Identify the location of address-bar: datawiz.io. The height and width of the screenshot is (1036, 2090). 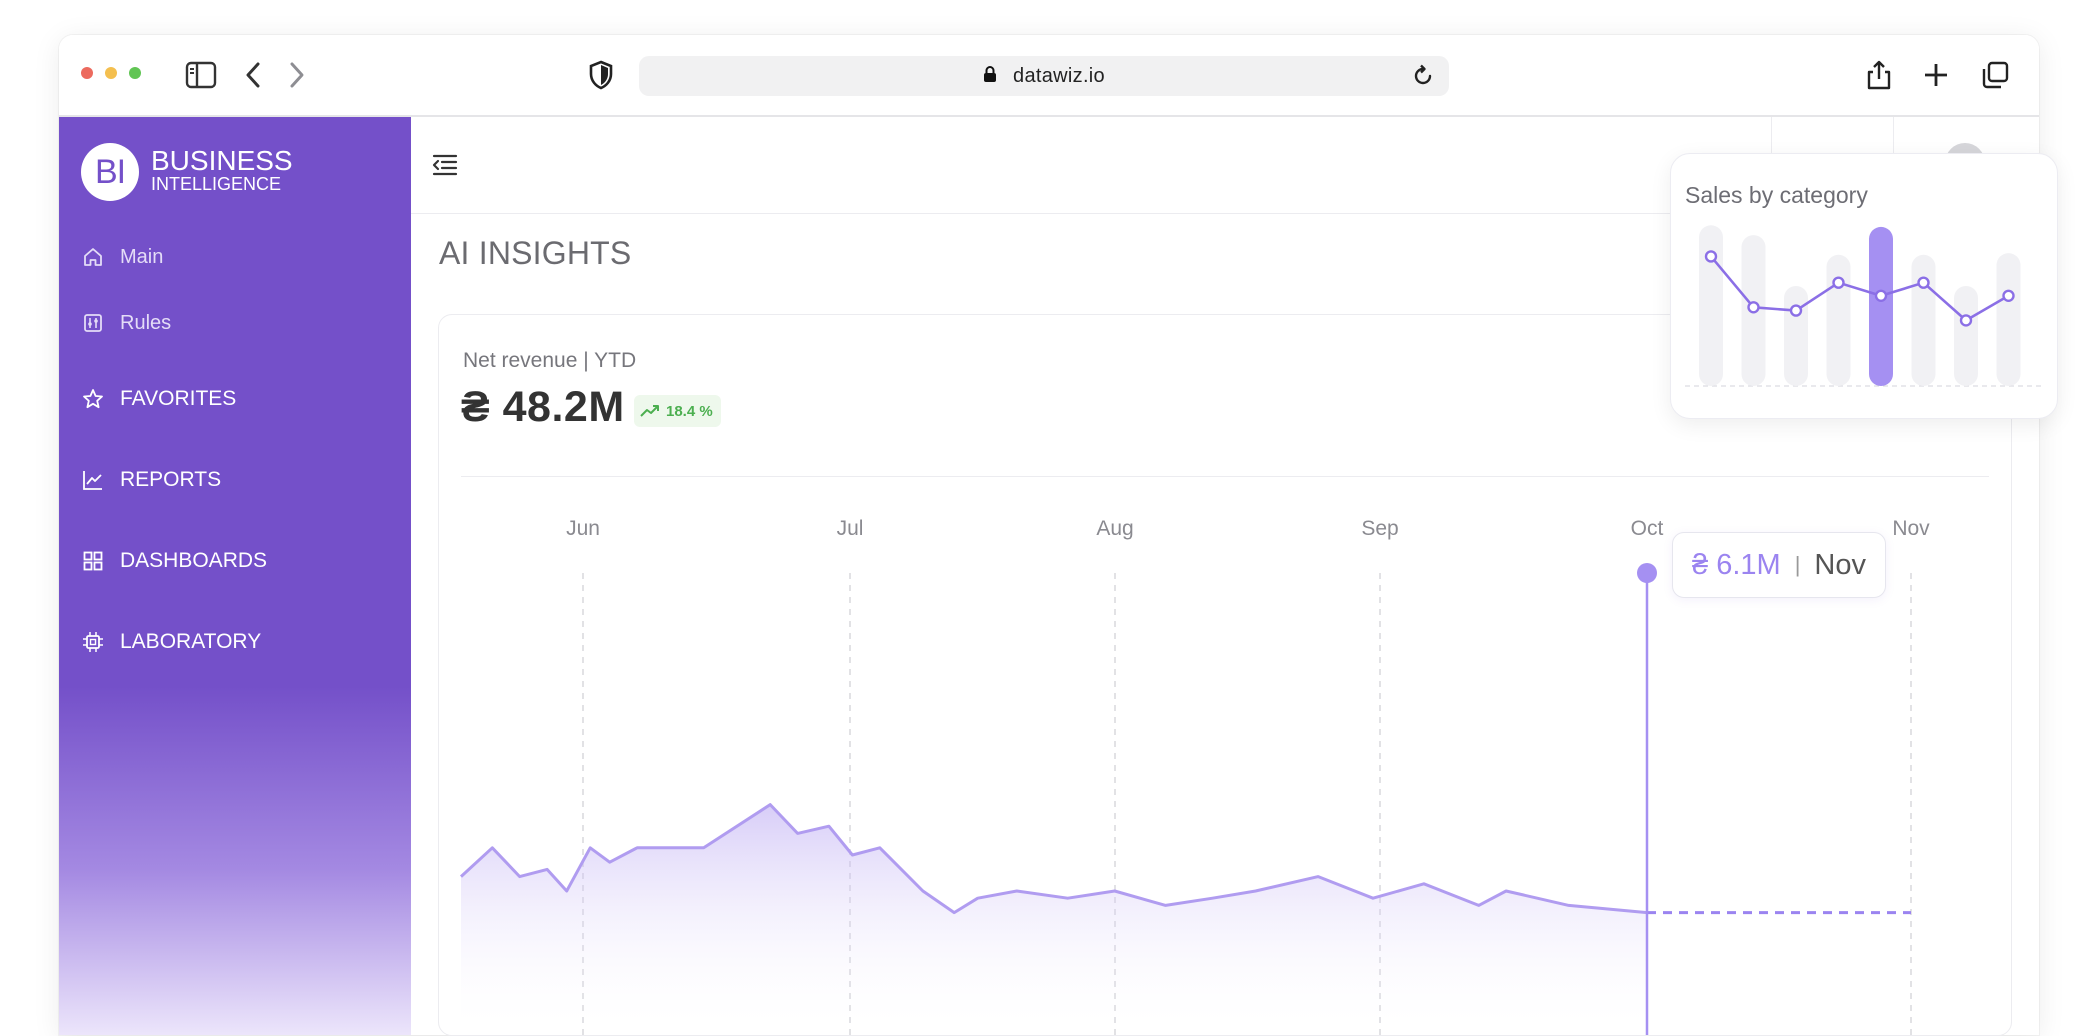
(1044, 76).